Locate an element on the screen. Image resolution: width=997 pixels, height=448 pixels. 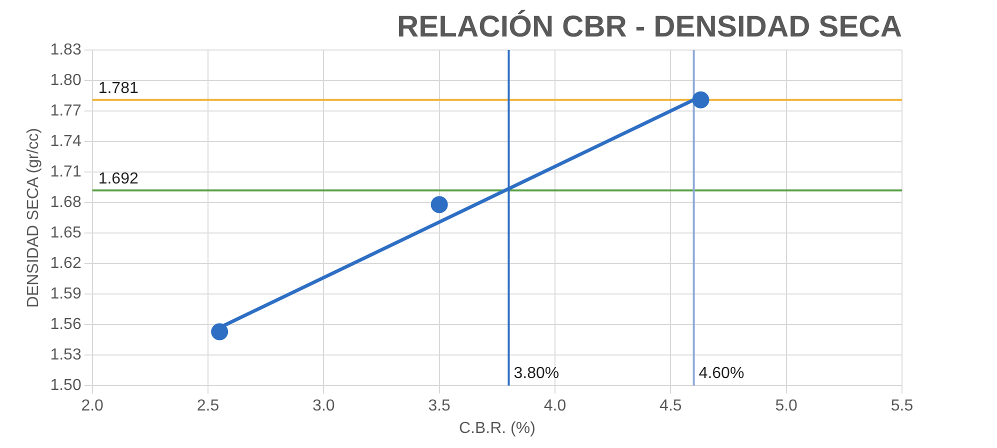
x-tick-label: 5.5 is located at coordinates (902, 406).